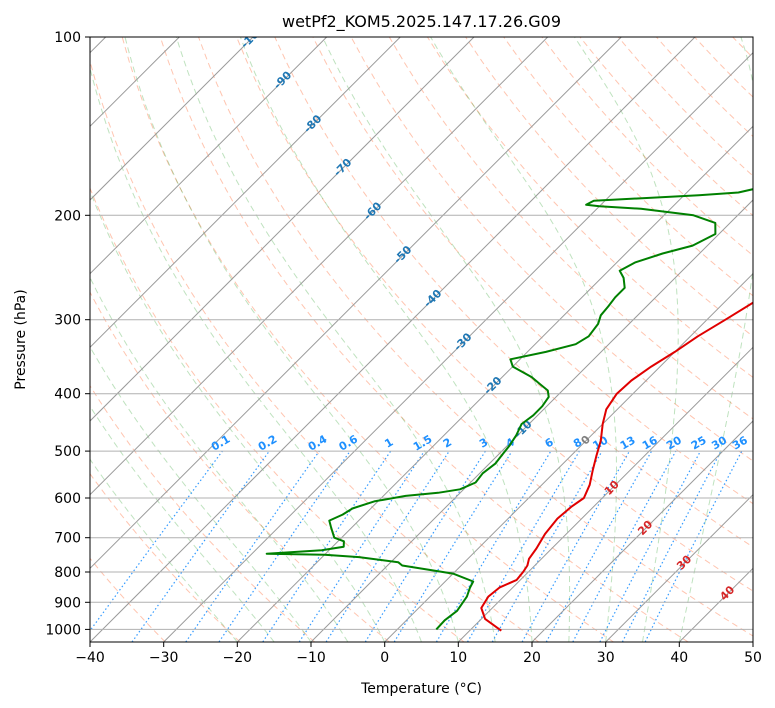 The image size is (775, 708). What do you see at coordinates (67, 573) in the screenshot?
I see `y-tick-label: 800` at bounding box center [67, 573].